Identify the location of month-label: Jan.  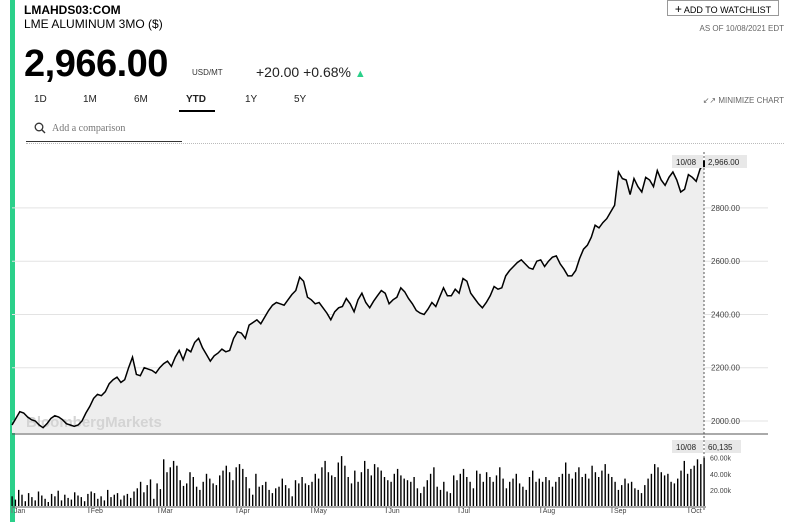
(19, 511).